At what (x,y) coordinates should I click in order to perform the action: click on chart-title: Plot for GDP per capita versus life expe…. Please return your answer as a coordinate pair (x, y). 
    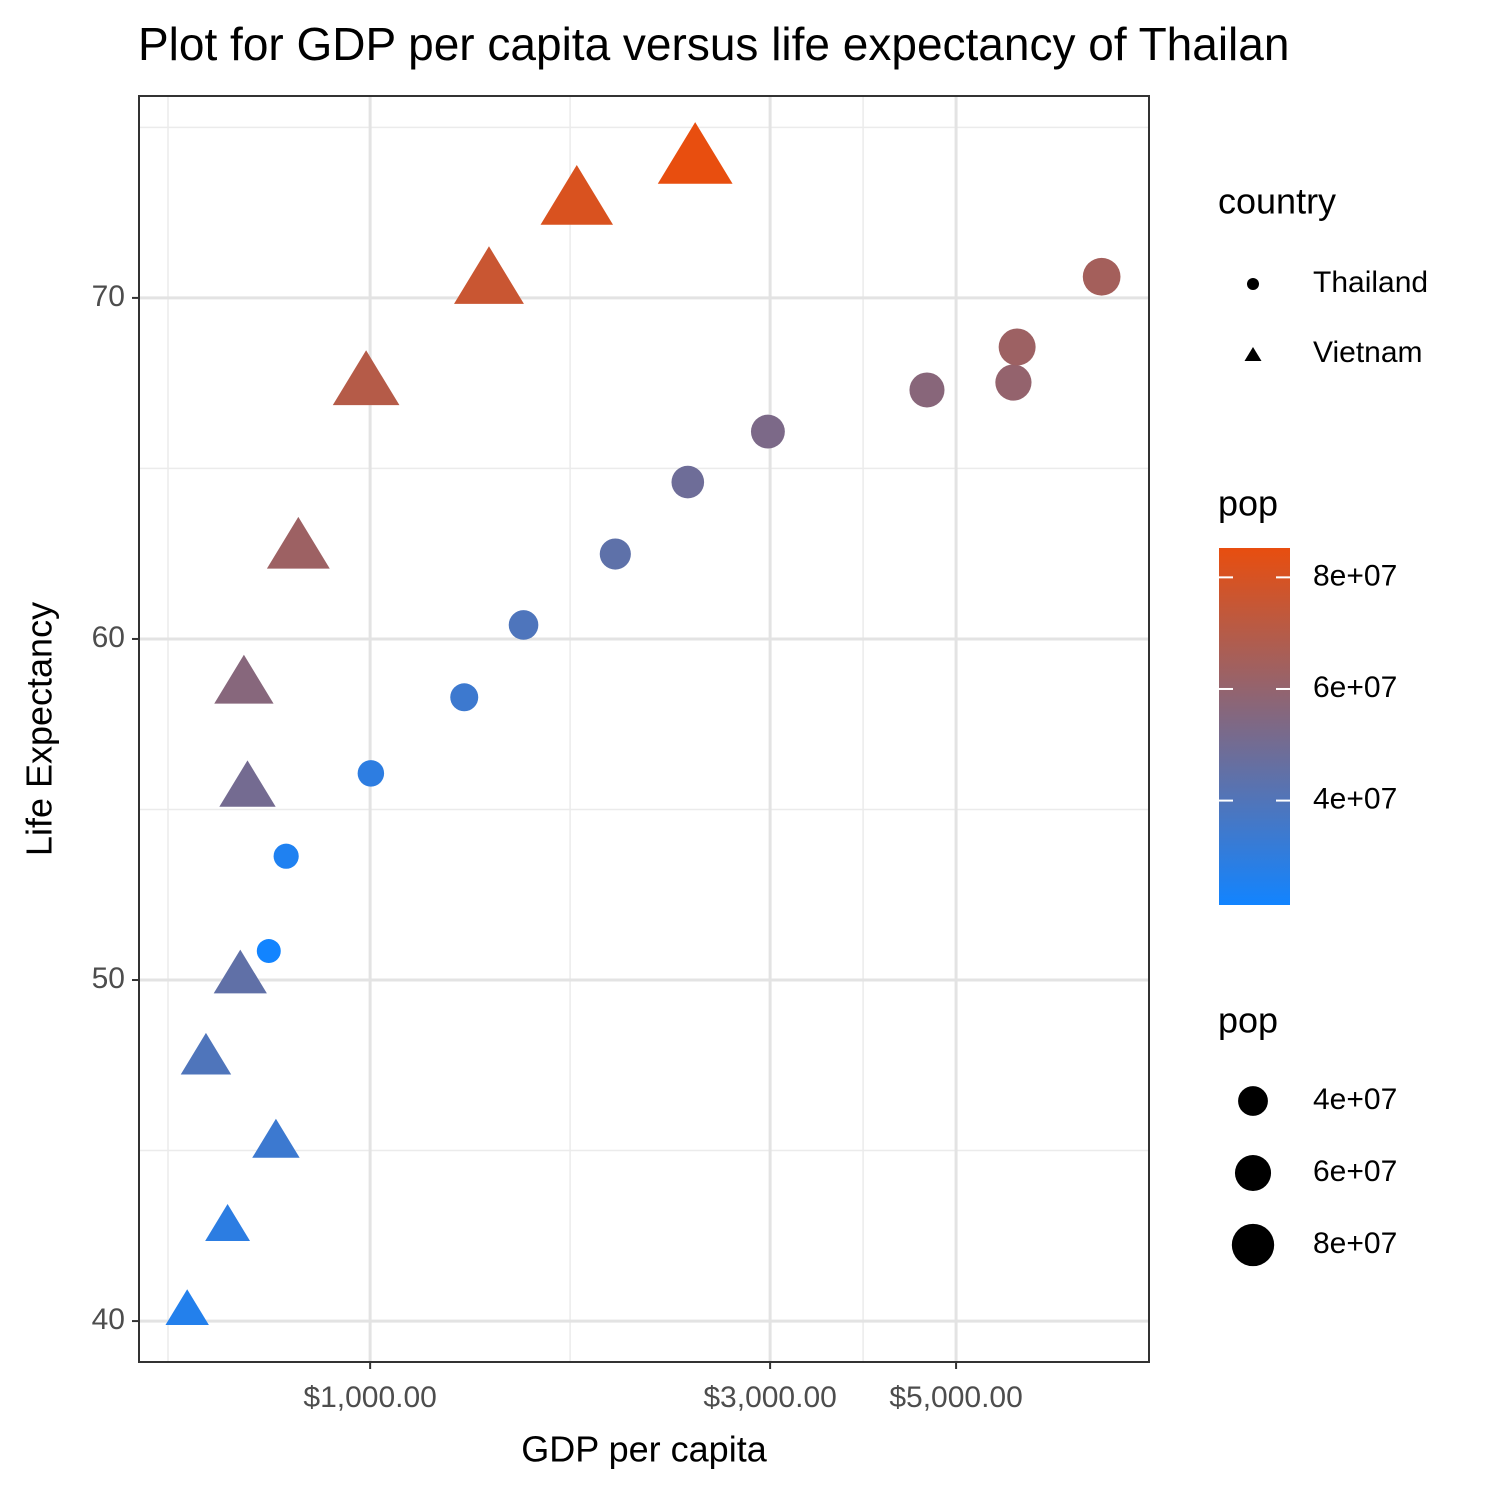
    Looking at the image, I should click on (713, 44).